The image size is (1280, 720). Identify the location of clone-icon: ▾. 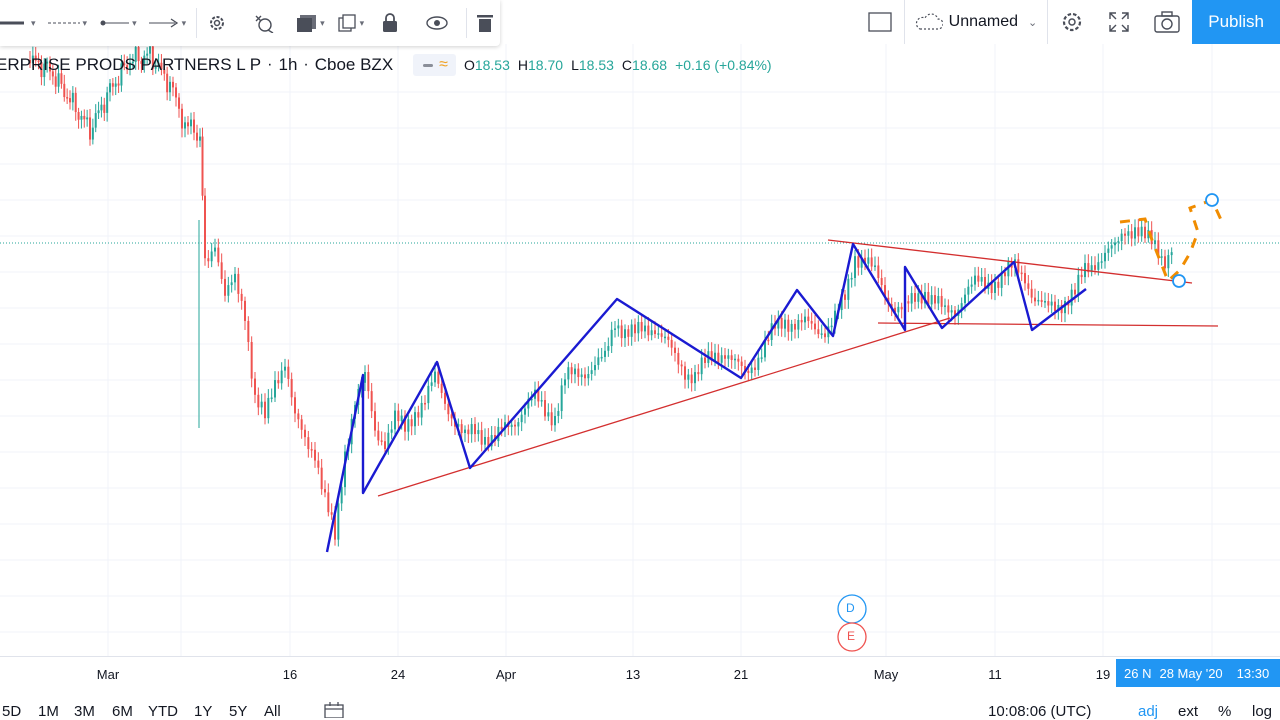
(351, 23).